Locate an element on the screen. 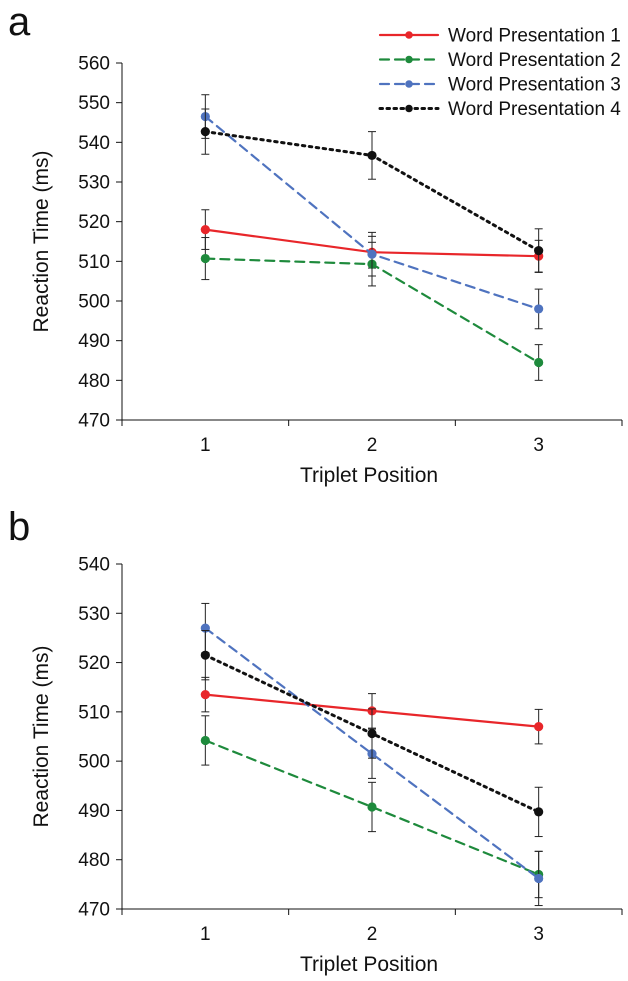  legend-label: Word Presentation 2 is located at coordinates (534, 60).